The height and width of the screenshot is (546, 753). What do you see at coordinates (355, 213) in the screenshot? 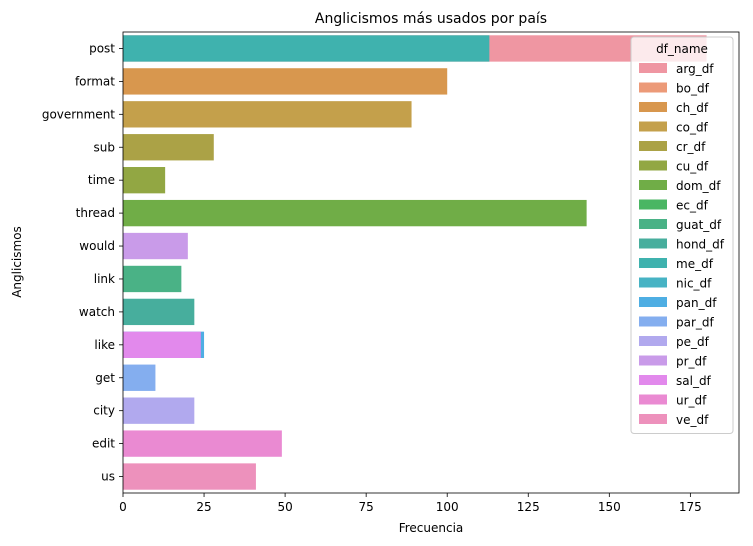
I see `bar-thread-dom_df` at bounding box center [355, 213].